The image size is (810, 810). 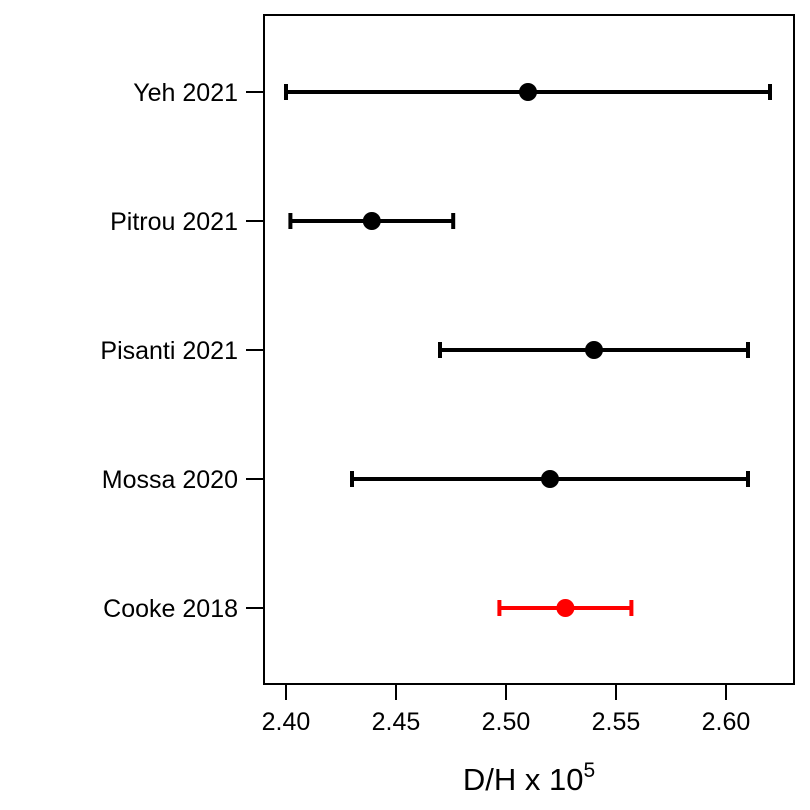 What do you see at coordinates (170, 609) in the screenshot?
I see `y-category-label: Cooke 2018` at bounding box center [170, 609].